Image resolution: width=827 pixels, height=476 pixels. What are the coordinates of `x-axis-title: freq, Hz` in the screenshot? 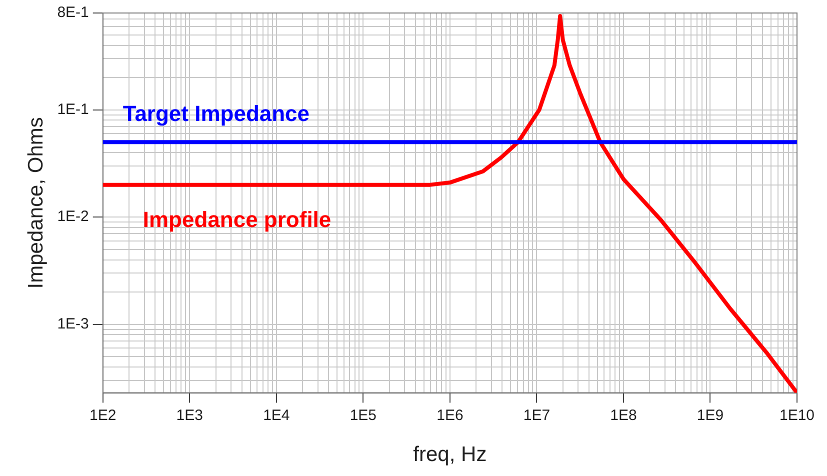 It's located at (450, 454).